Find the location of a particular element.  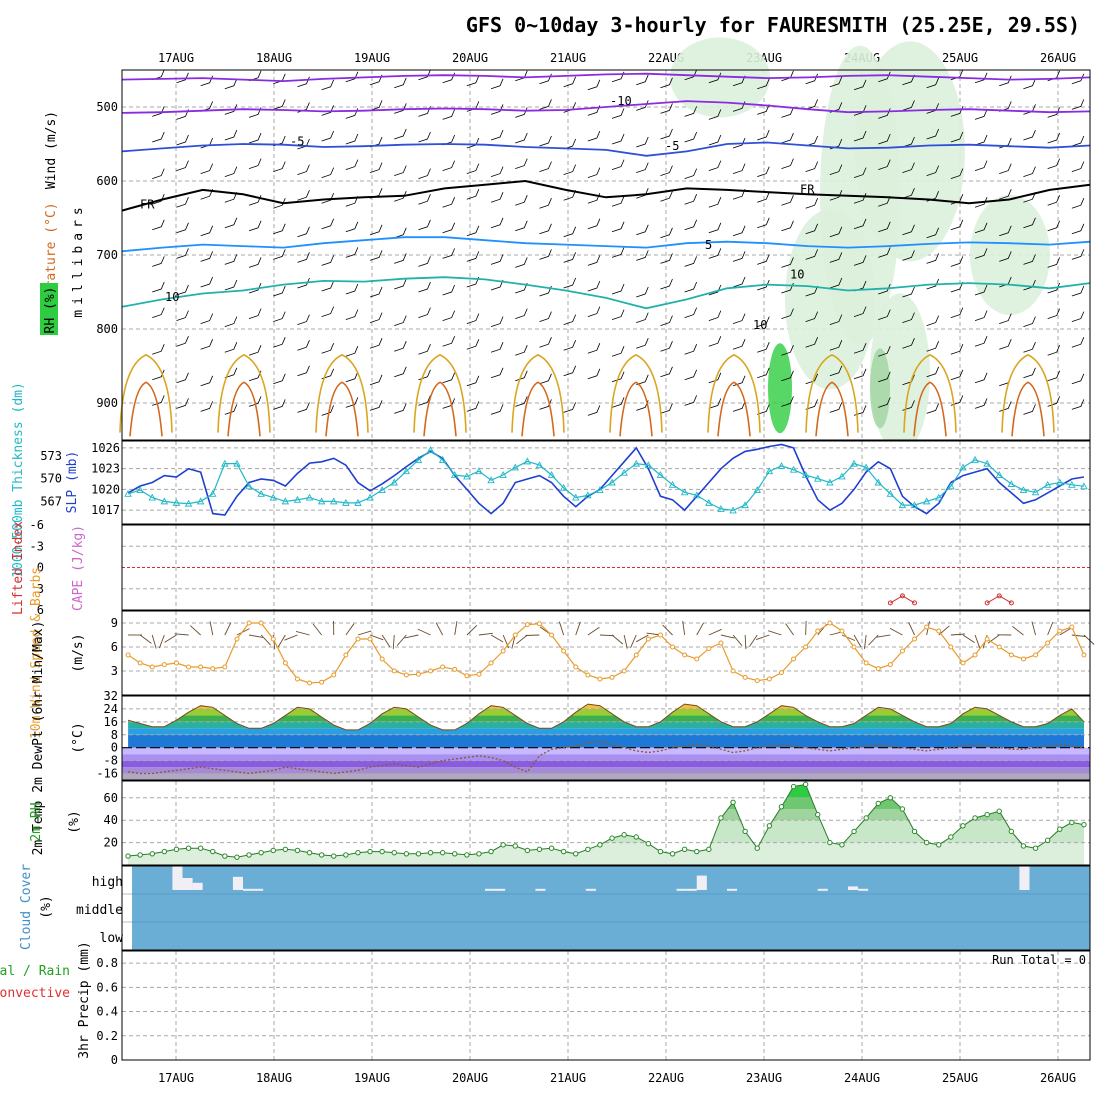

cloud-bar-high is located at coordinates (701, 882).